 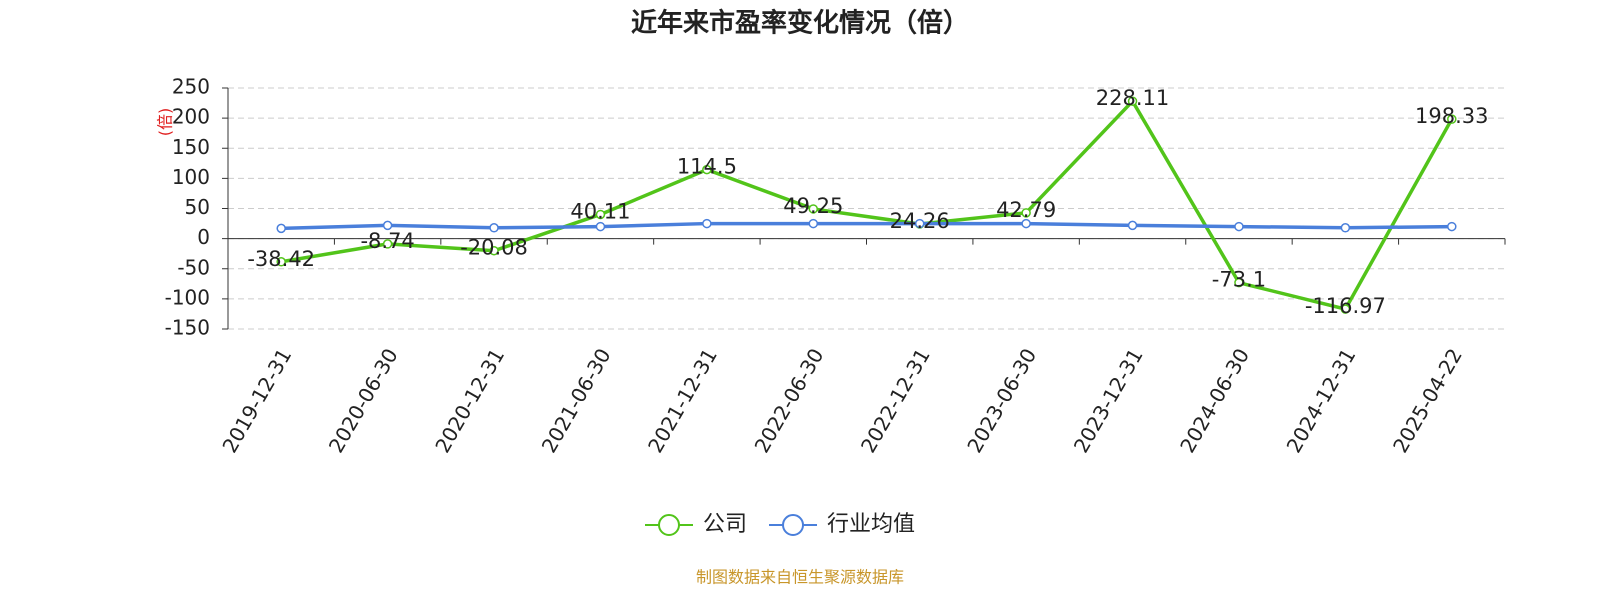 I want to click on x-tick-label: 2023-12-31, so click(x=1108, y=400).